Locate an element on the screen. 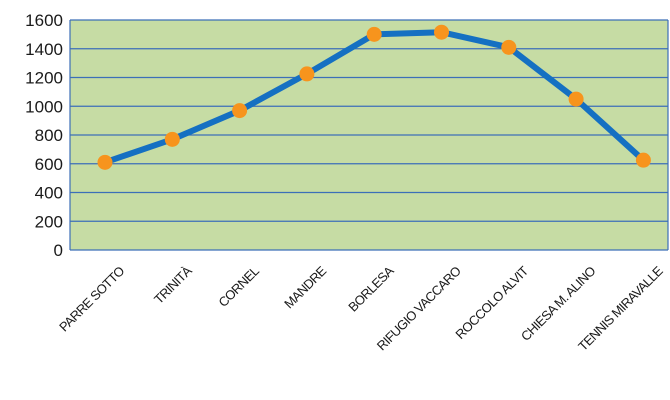 The height and width of the screenshot is (400, 670). y-tick-label: 0 is located at coordinates (58, 250).